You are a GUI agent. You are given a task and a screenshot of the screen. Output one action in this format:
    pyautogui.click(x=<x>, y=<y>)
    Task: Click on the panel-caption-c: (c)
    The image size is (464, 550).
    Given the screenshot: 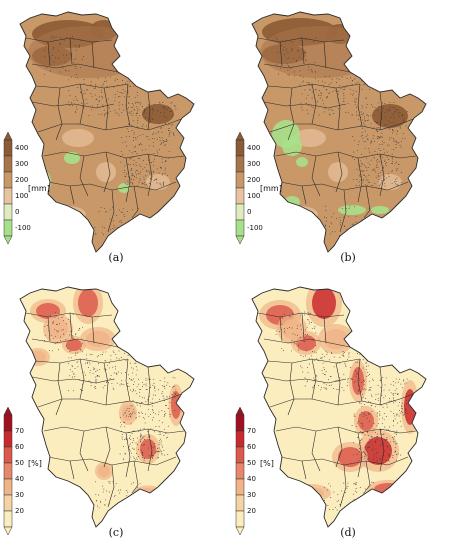 What is the action you would take?
    pyautogui.click(x=116, y=532)
    